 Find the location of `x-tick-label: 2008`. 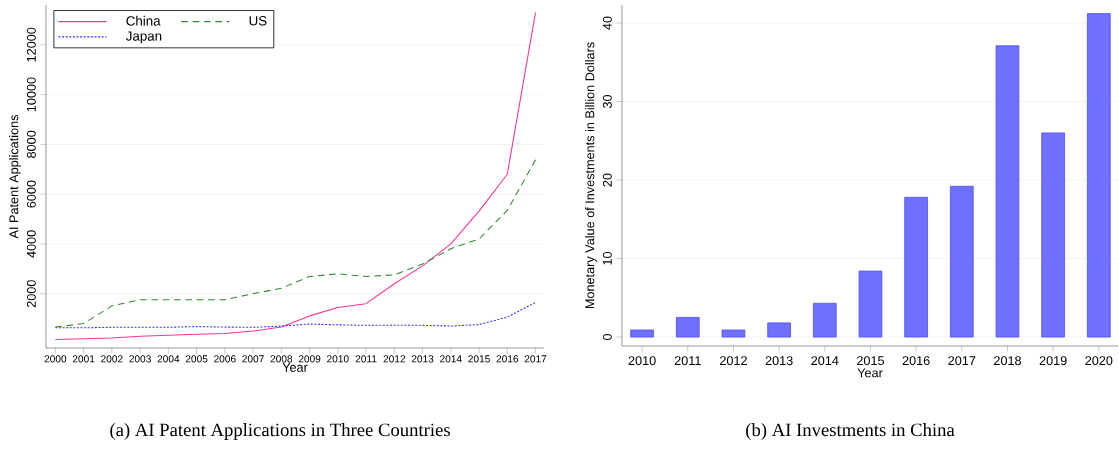

x-tick-label: 2008 is located at coordinates (281, 359).